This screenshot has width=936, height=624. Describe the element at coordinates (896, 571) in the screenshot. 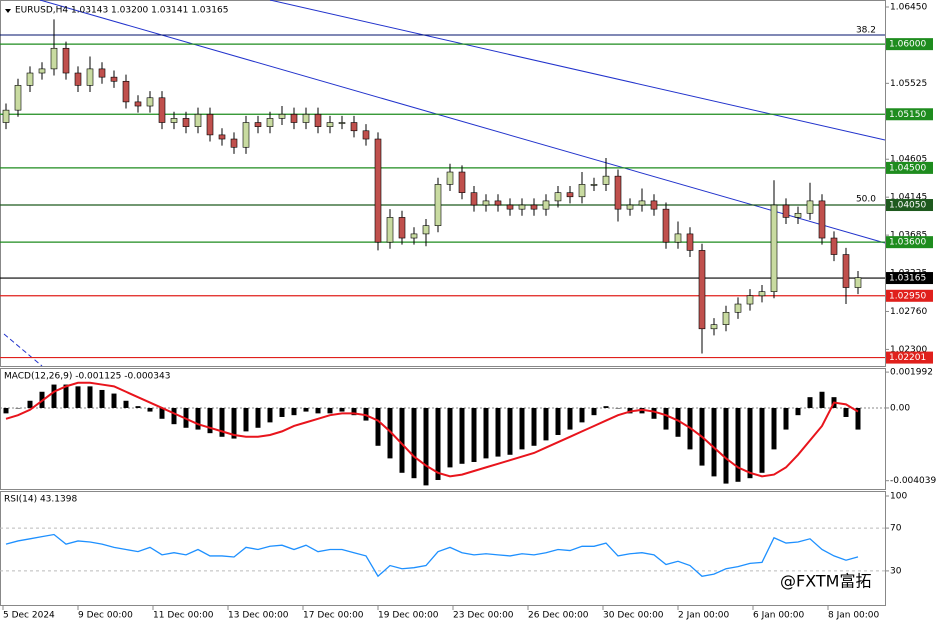

I see `y-tick-label: 30` at that location.